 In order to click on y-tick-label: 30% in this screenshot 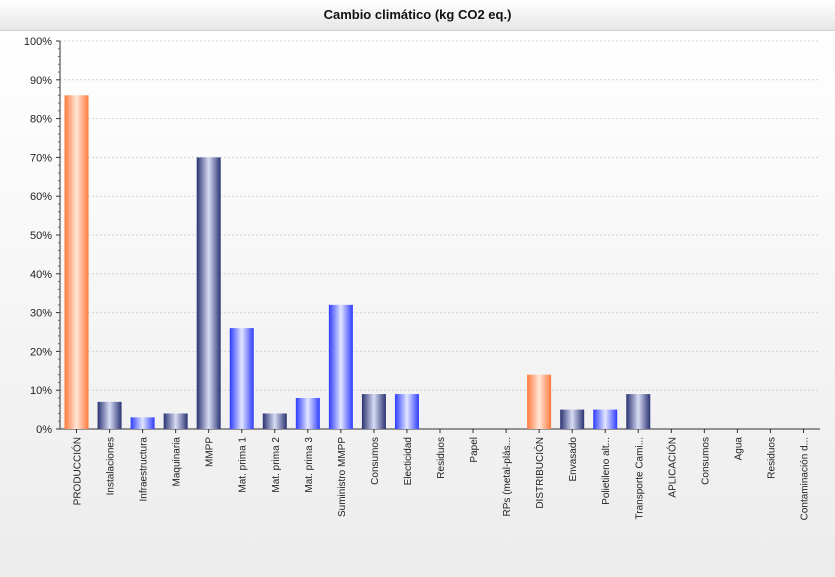, I will do `click(41, 314)`.